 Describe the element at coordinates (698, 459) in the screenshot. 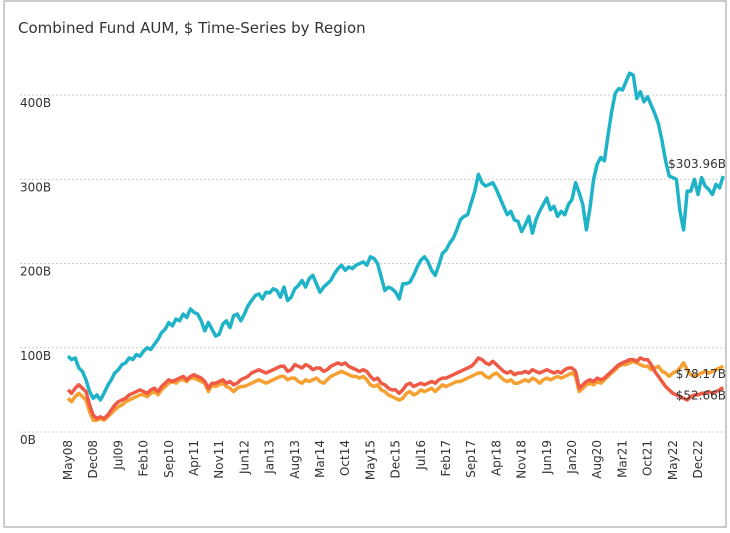

I see `x-tick-label: Dec22` at that location.